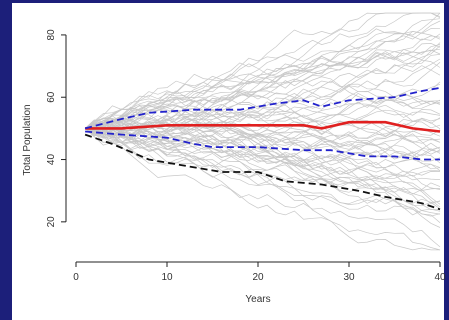  What do you see at coordinates (446, 160) in the screenshot?
I see `frame-right-border` at bounding box center [446, 160].